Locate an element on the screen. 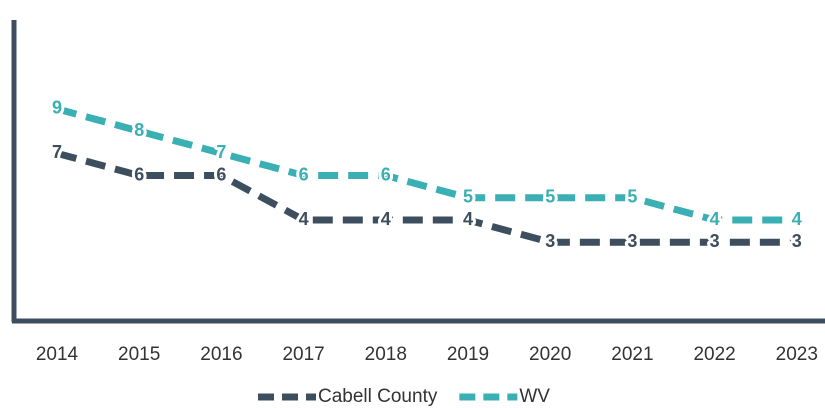 This screenshot has height=408, width=825. x-tick-label: 2017 is located at coordinates (303, 354).